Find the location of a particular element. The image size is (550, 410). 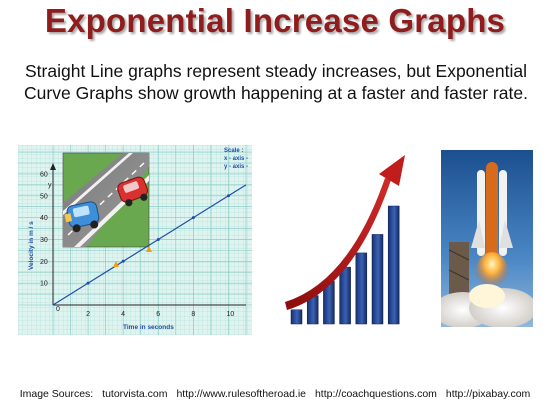

source-link-1: tutorvista.com is located at coordinates (135, 394).